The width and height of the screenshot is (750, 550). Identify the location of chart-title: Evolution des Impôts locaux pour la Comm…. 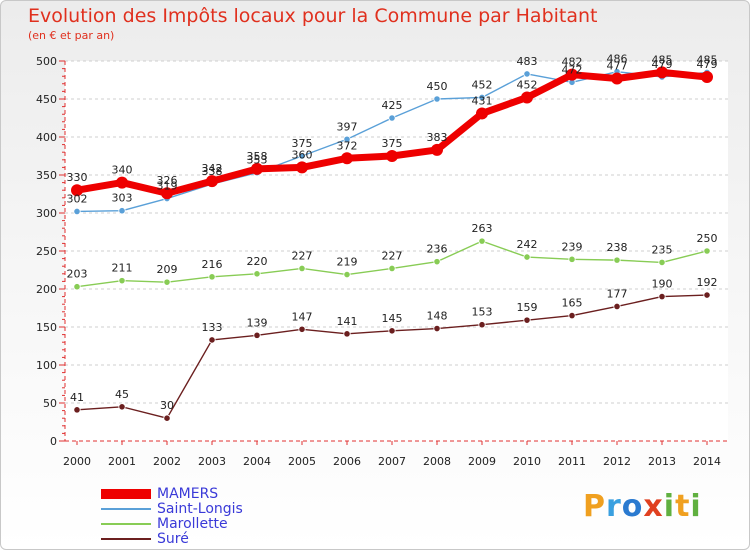
(313, 16).